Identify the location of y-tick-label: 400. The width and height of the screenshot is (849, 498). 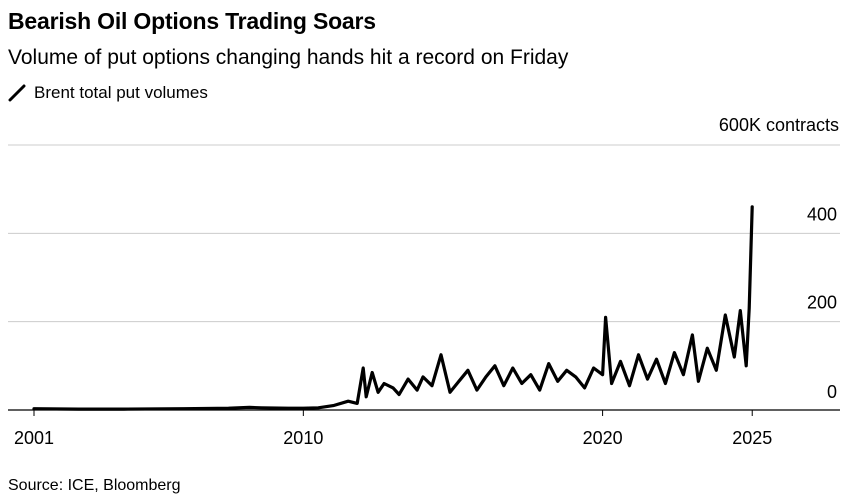
(822, 214).